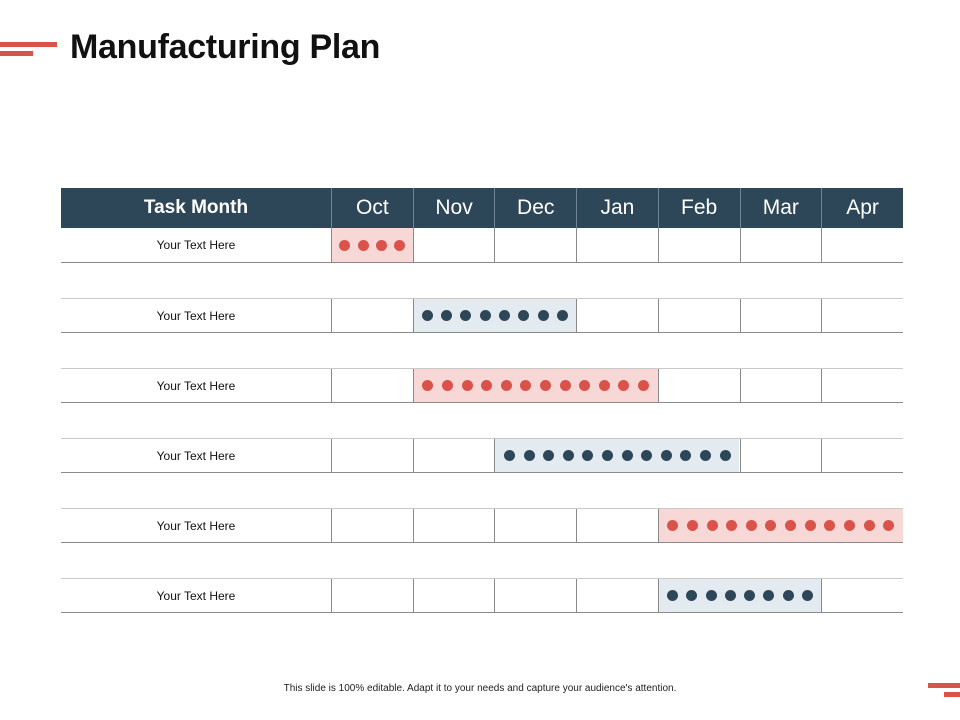  Describe the element at coordinates (16, 53) in the screenshot. I see `accent-bar-top-left-short` at that location.